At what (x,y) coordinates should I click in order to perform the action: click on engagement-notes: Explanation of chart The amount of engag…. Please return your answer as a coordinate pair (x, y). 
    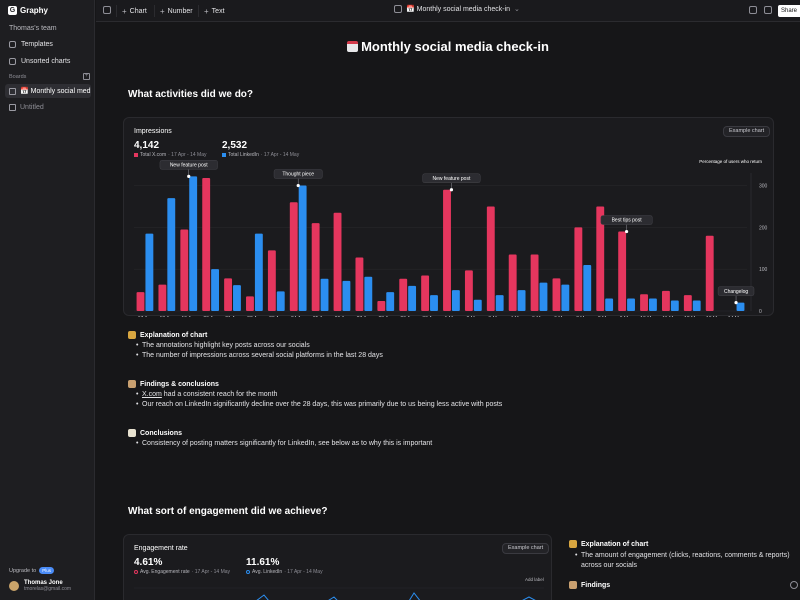
    Looking at the image, I should click on (681, 566).